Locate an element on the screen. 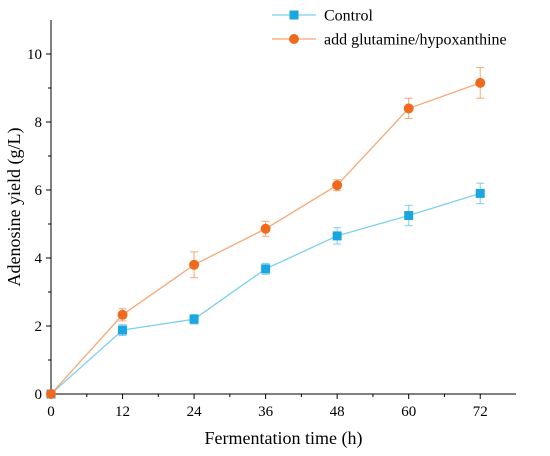  y-tick-label: 0 is located at coordinates (39, 395).